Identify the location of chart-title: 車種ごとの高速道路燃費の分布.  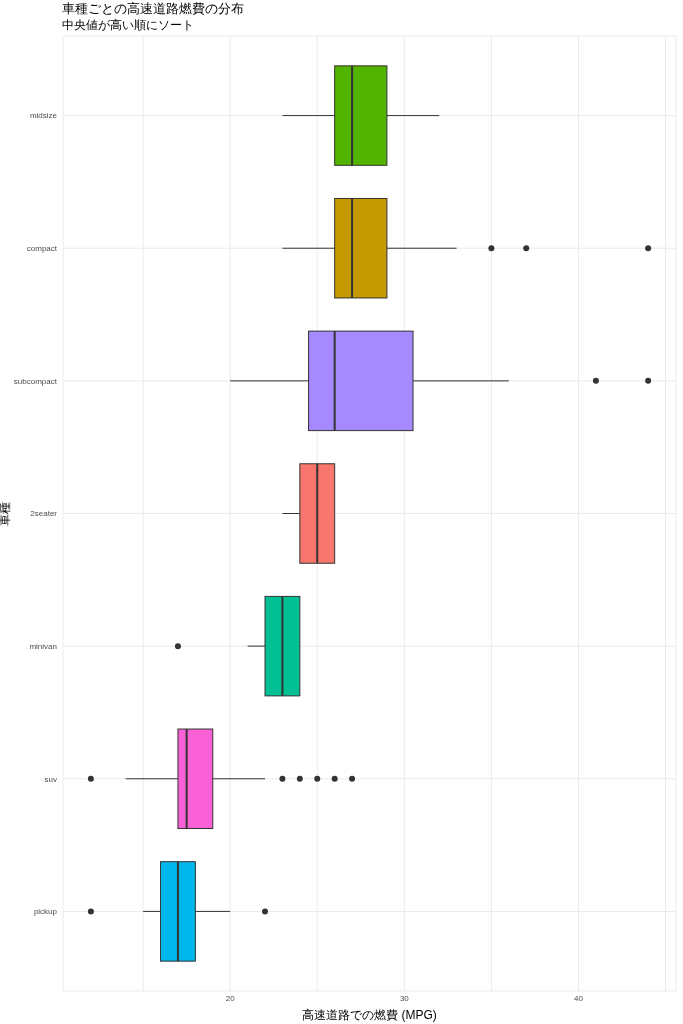
(153, 9).